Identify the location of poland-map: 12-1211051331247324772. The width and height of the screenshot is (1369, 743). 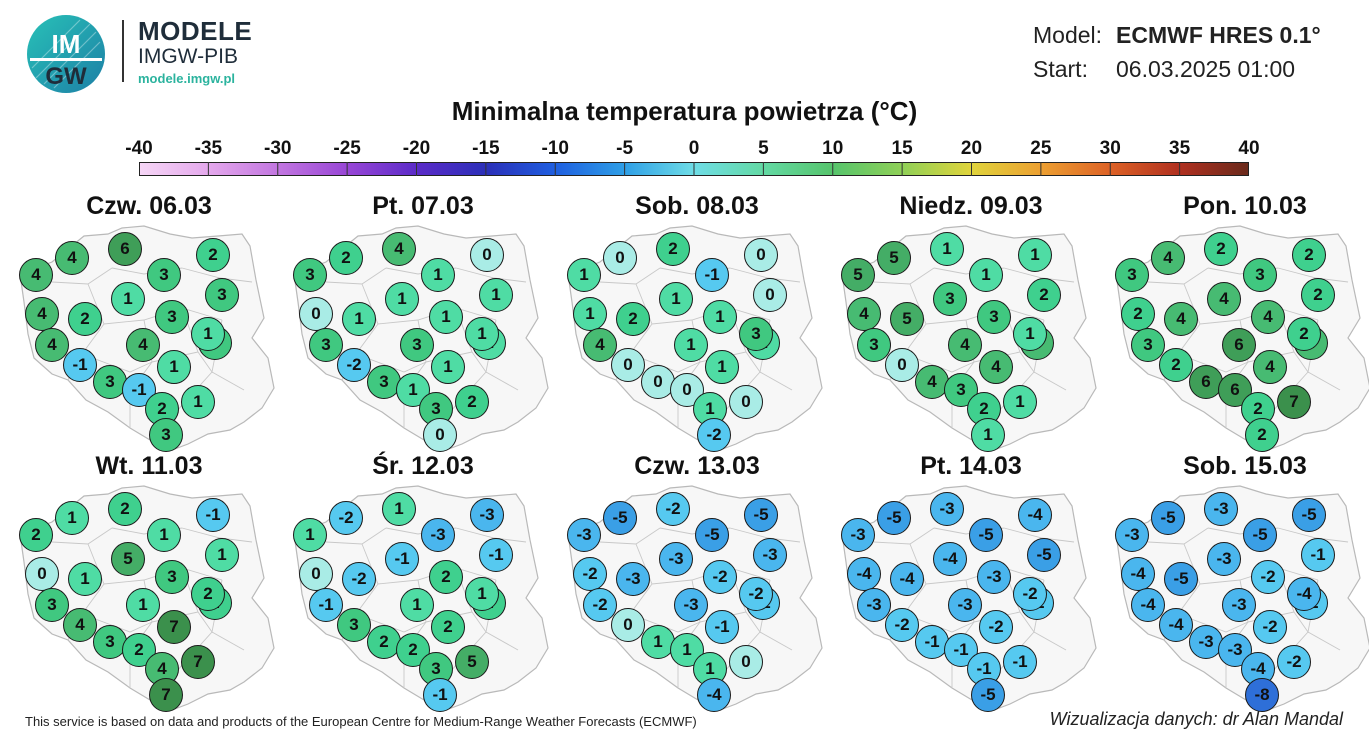
(149, 602).